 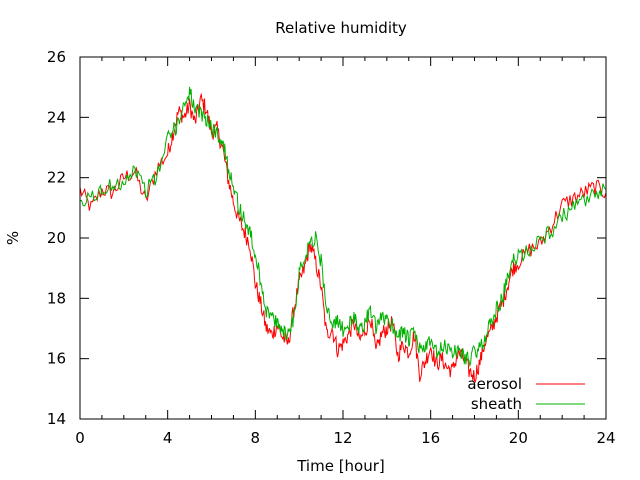 I want to click on legend: aerosol sheath, so click(x=526, y=394).